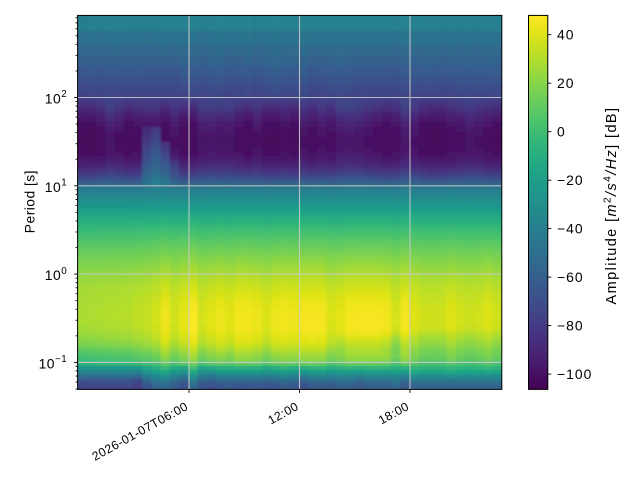  I want to click on svg-text: Amplitude [m2/s4/Hz] [dB], so click(611, 206).